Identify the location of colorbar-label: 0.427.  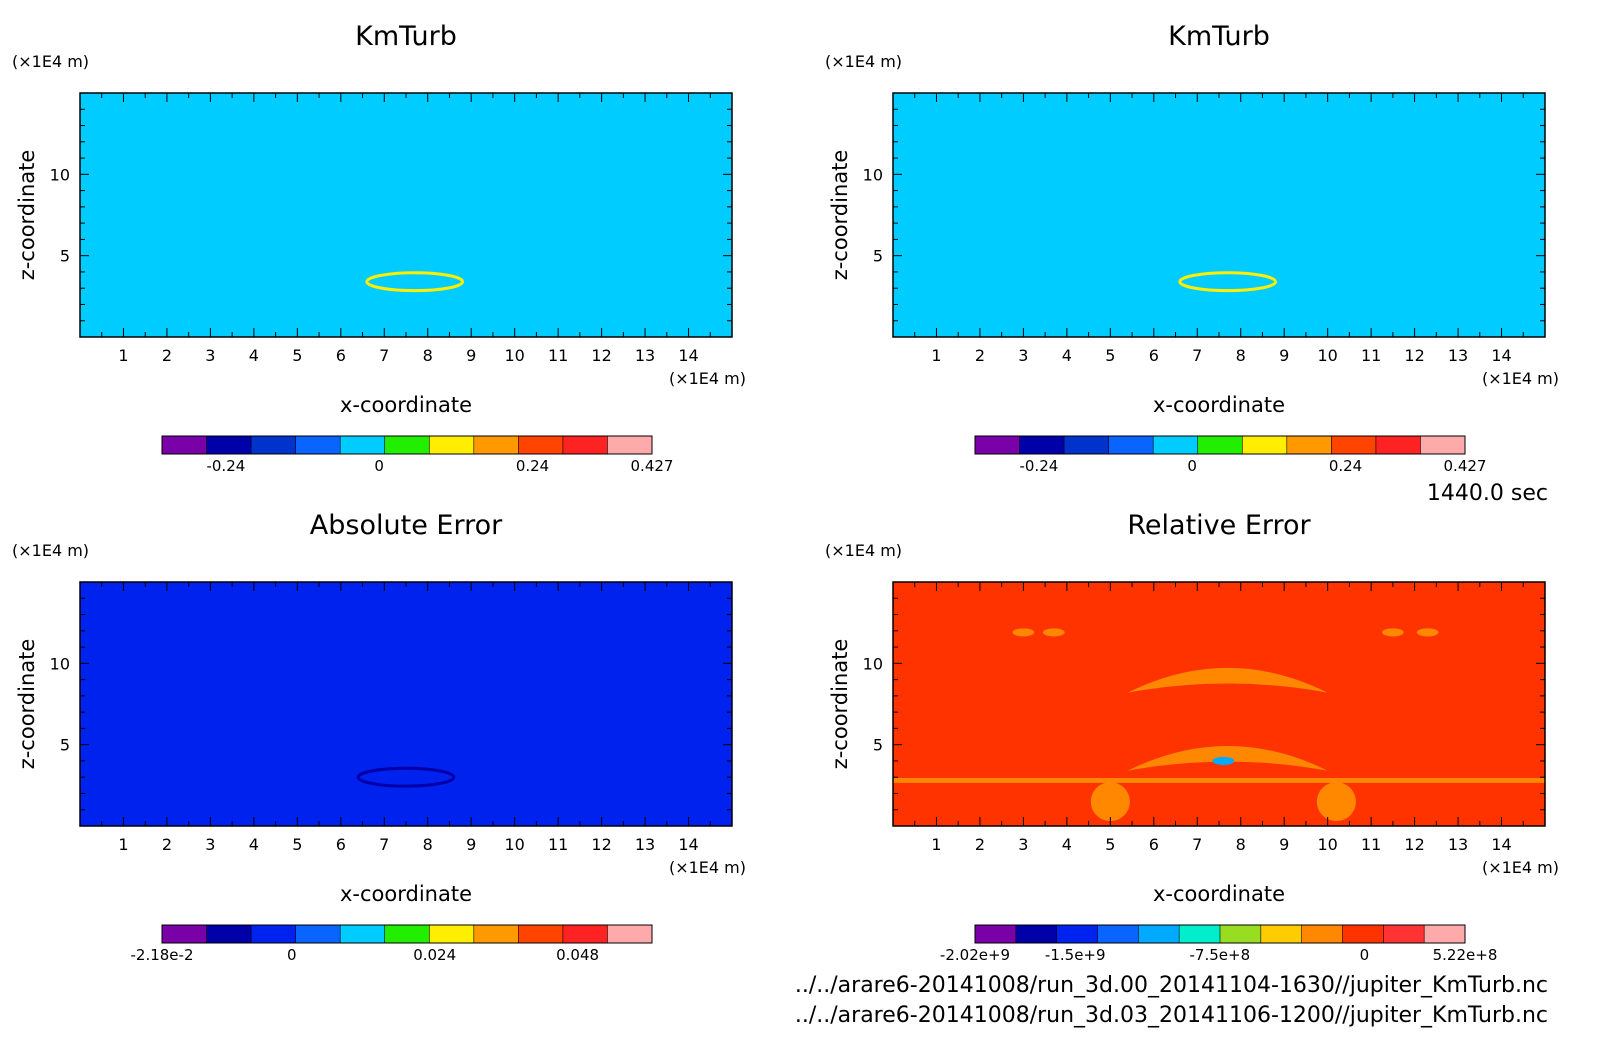
(652, 466).